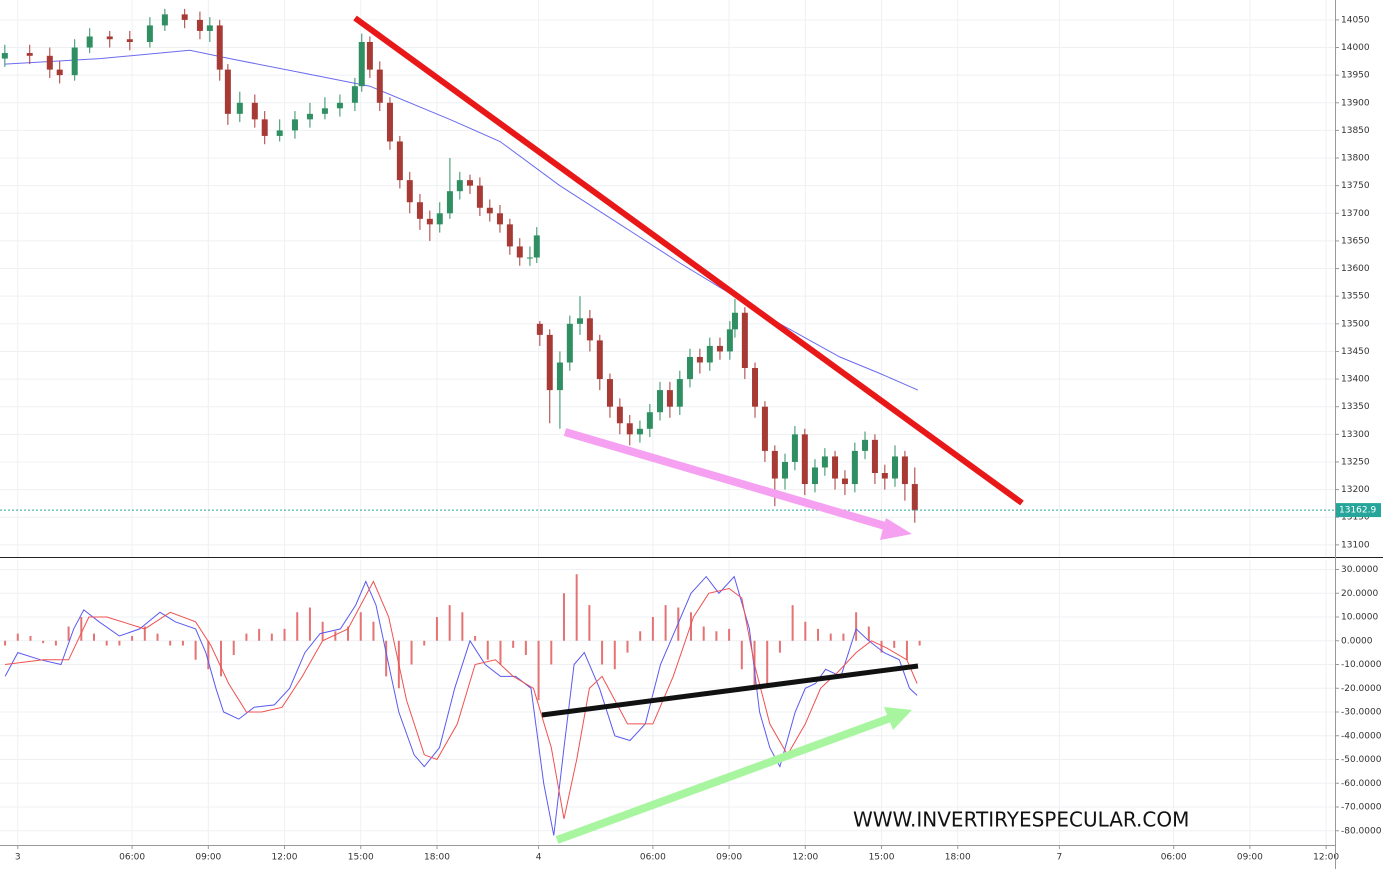 Image resolution: width=1383 pixels, height=869 pixels. What do you see at coordinates (1355, 186) in the screenshot?
I see `y-tick-label: 13750` at bounding box center [1355, 186].